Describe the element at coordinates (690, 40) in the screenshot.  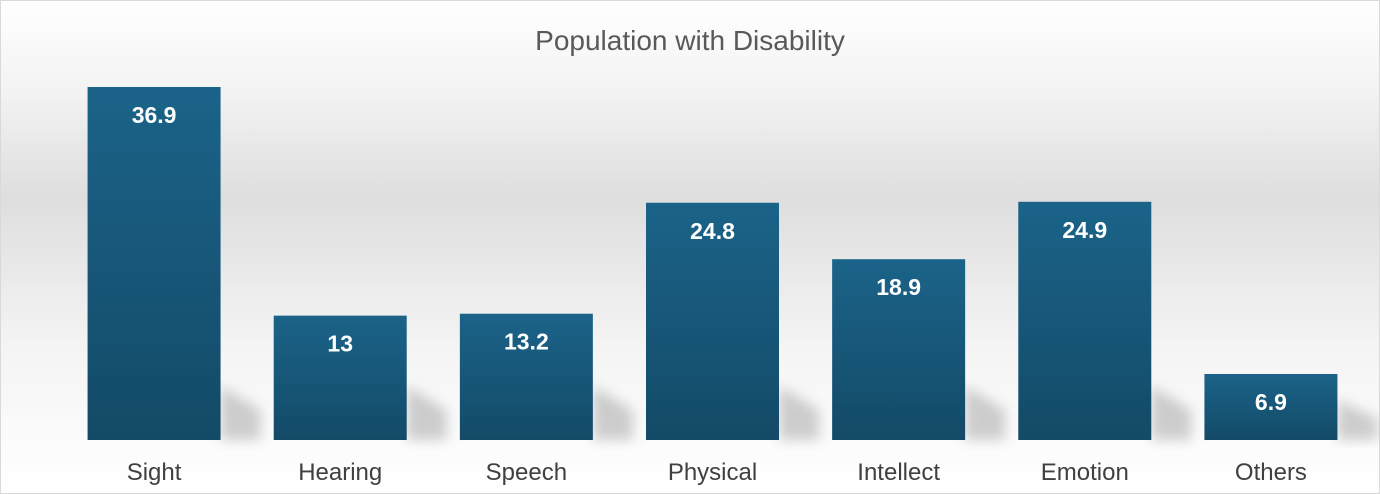
I see `chart-title: Population with Disability` at that location.